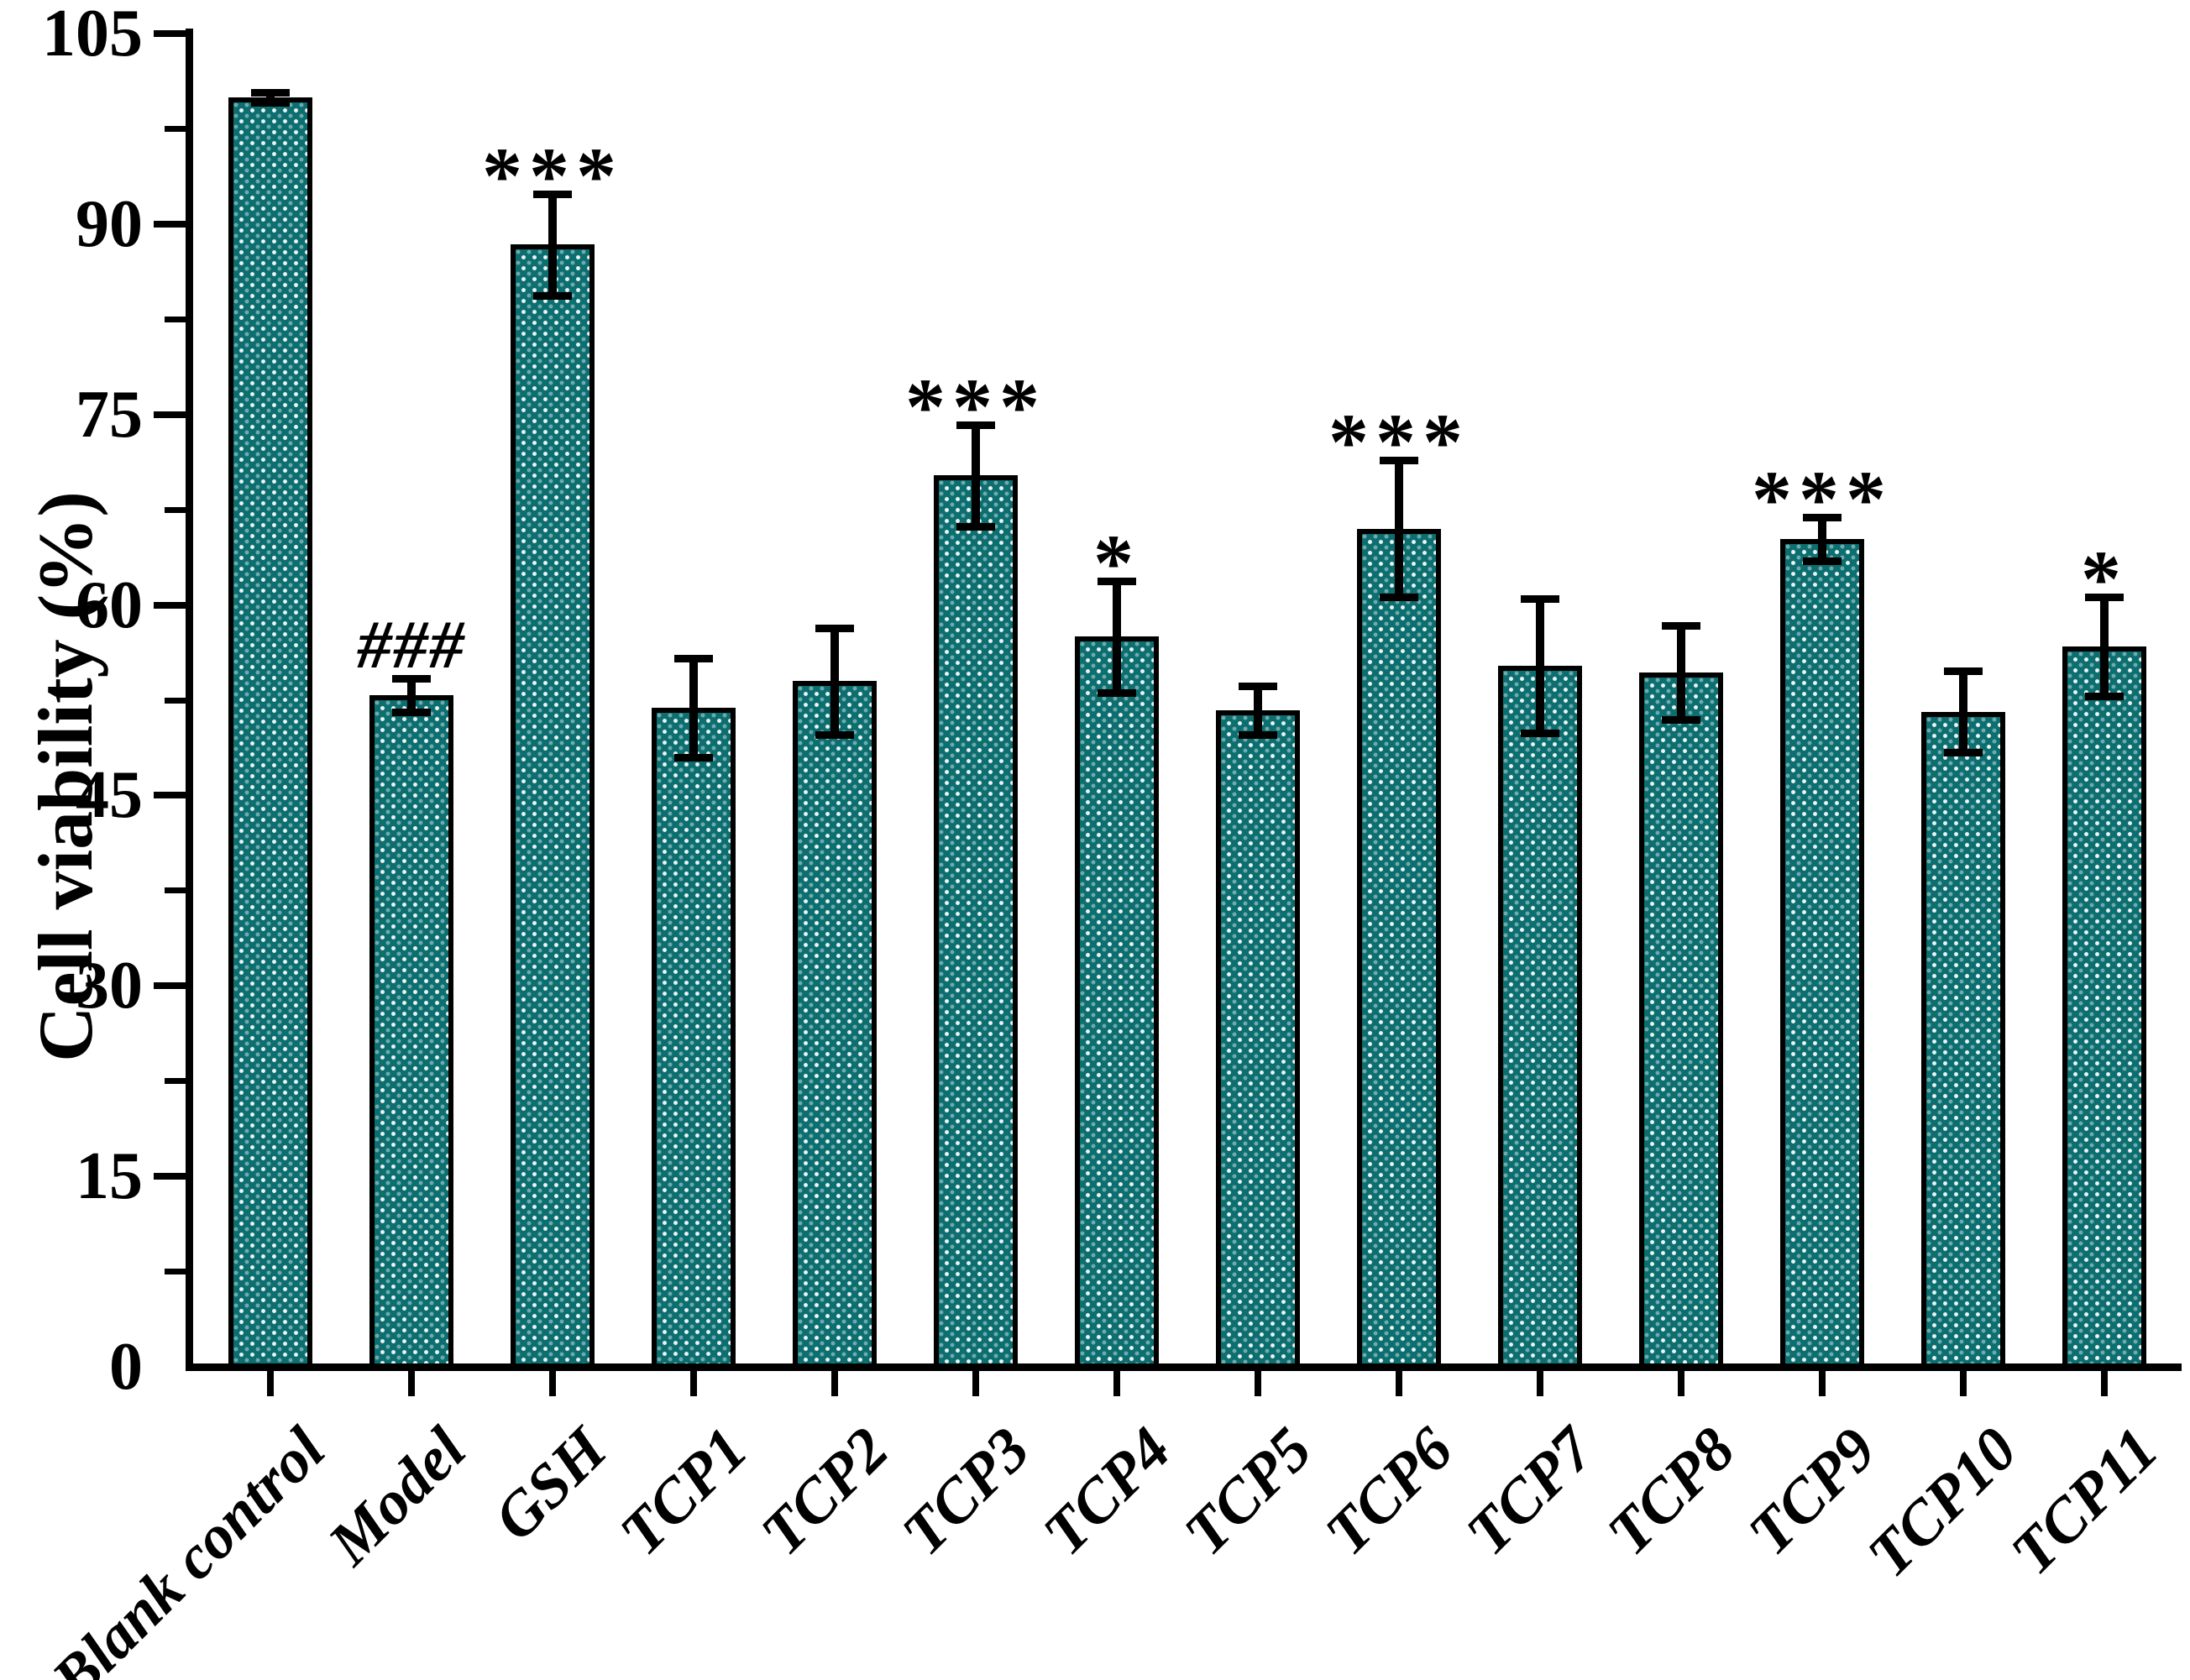 The image size is (2190, 1680). What do you see at coordinates (1117, 1003) in the screenshot?
I see `bar-tcp4` at bounding box center [1117, 1003].